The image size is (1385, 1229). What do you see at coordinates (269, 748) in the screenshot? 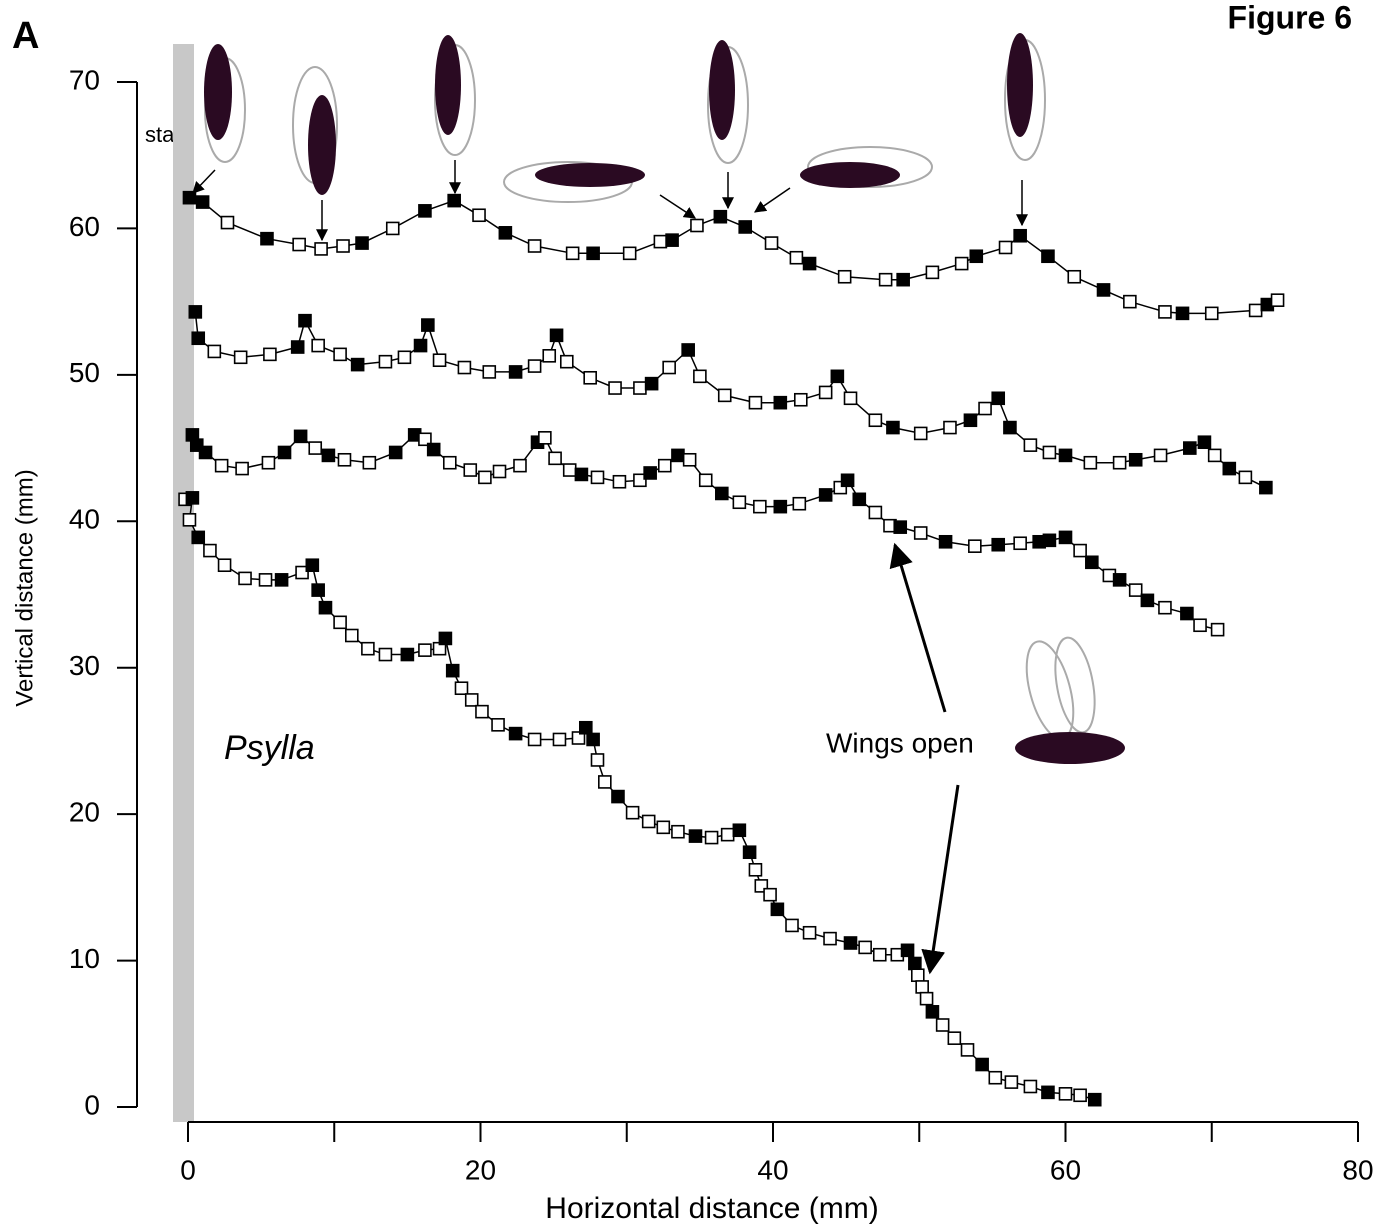
I see `species-label: Psylla` at bounding box center [269, 748].